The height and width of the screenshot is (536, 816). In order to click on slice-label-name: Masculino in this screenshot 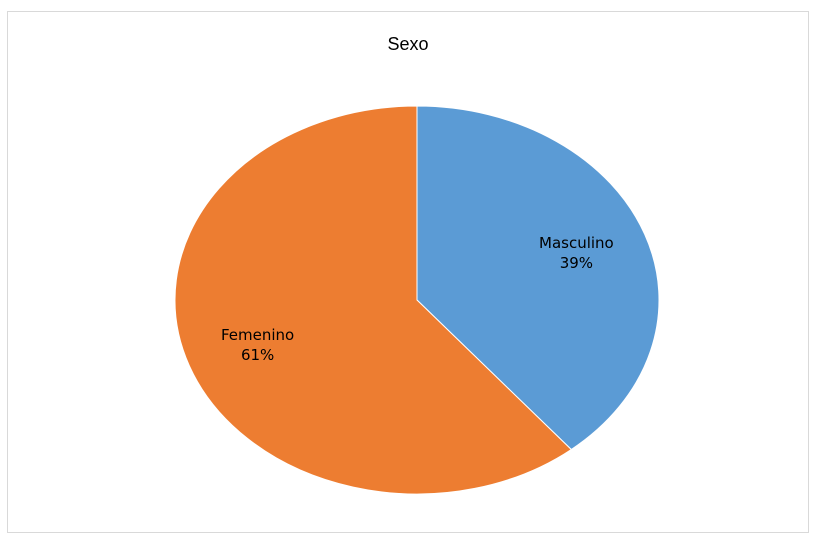, I will do `click(576, 243)`.